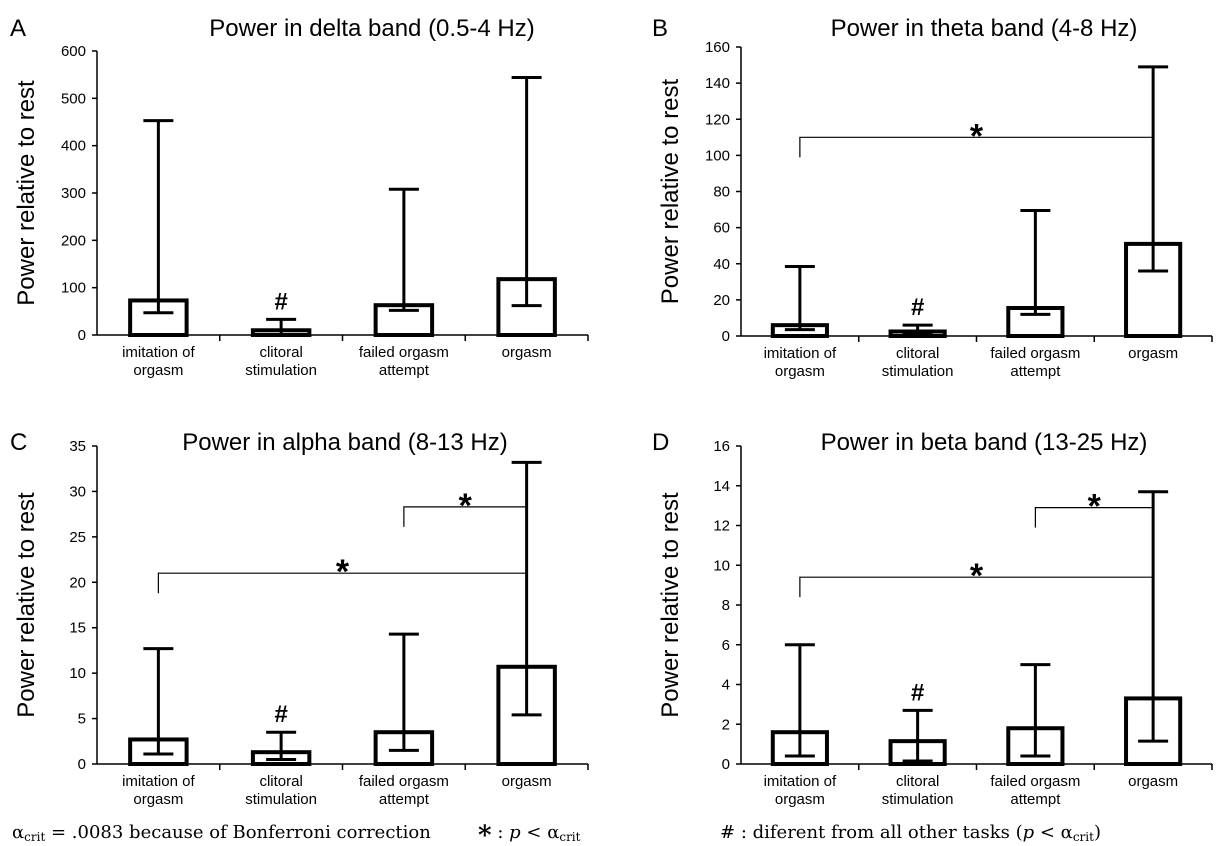 The width and height of the screenshot is (1227, 846). What do you see at coordinates (73, 240) in the screenshot?
I see `y-tick-label: 200` at bounding box center [73, 240].